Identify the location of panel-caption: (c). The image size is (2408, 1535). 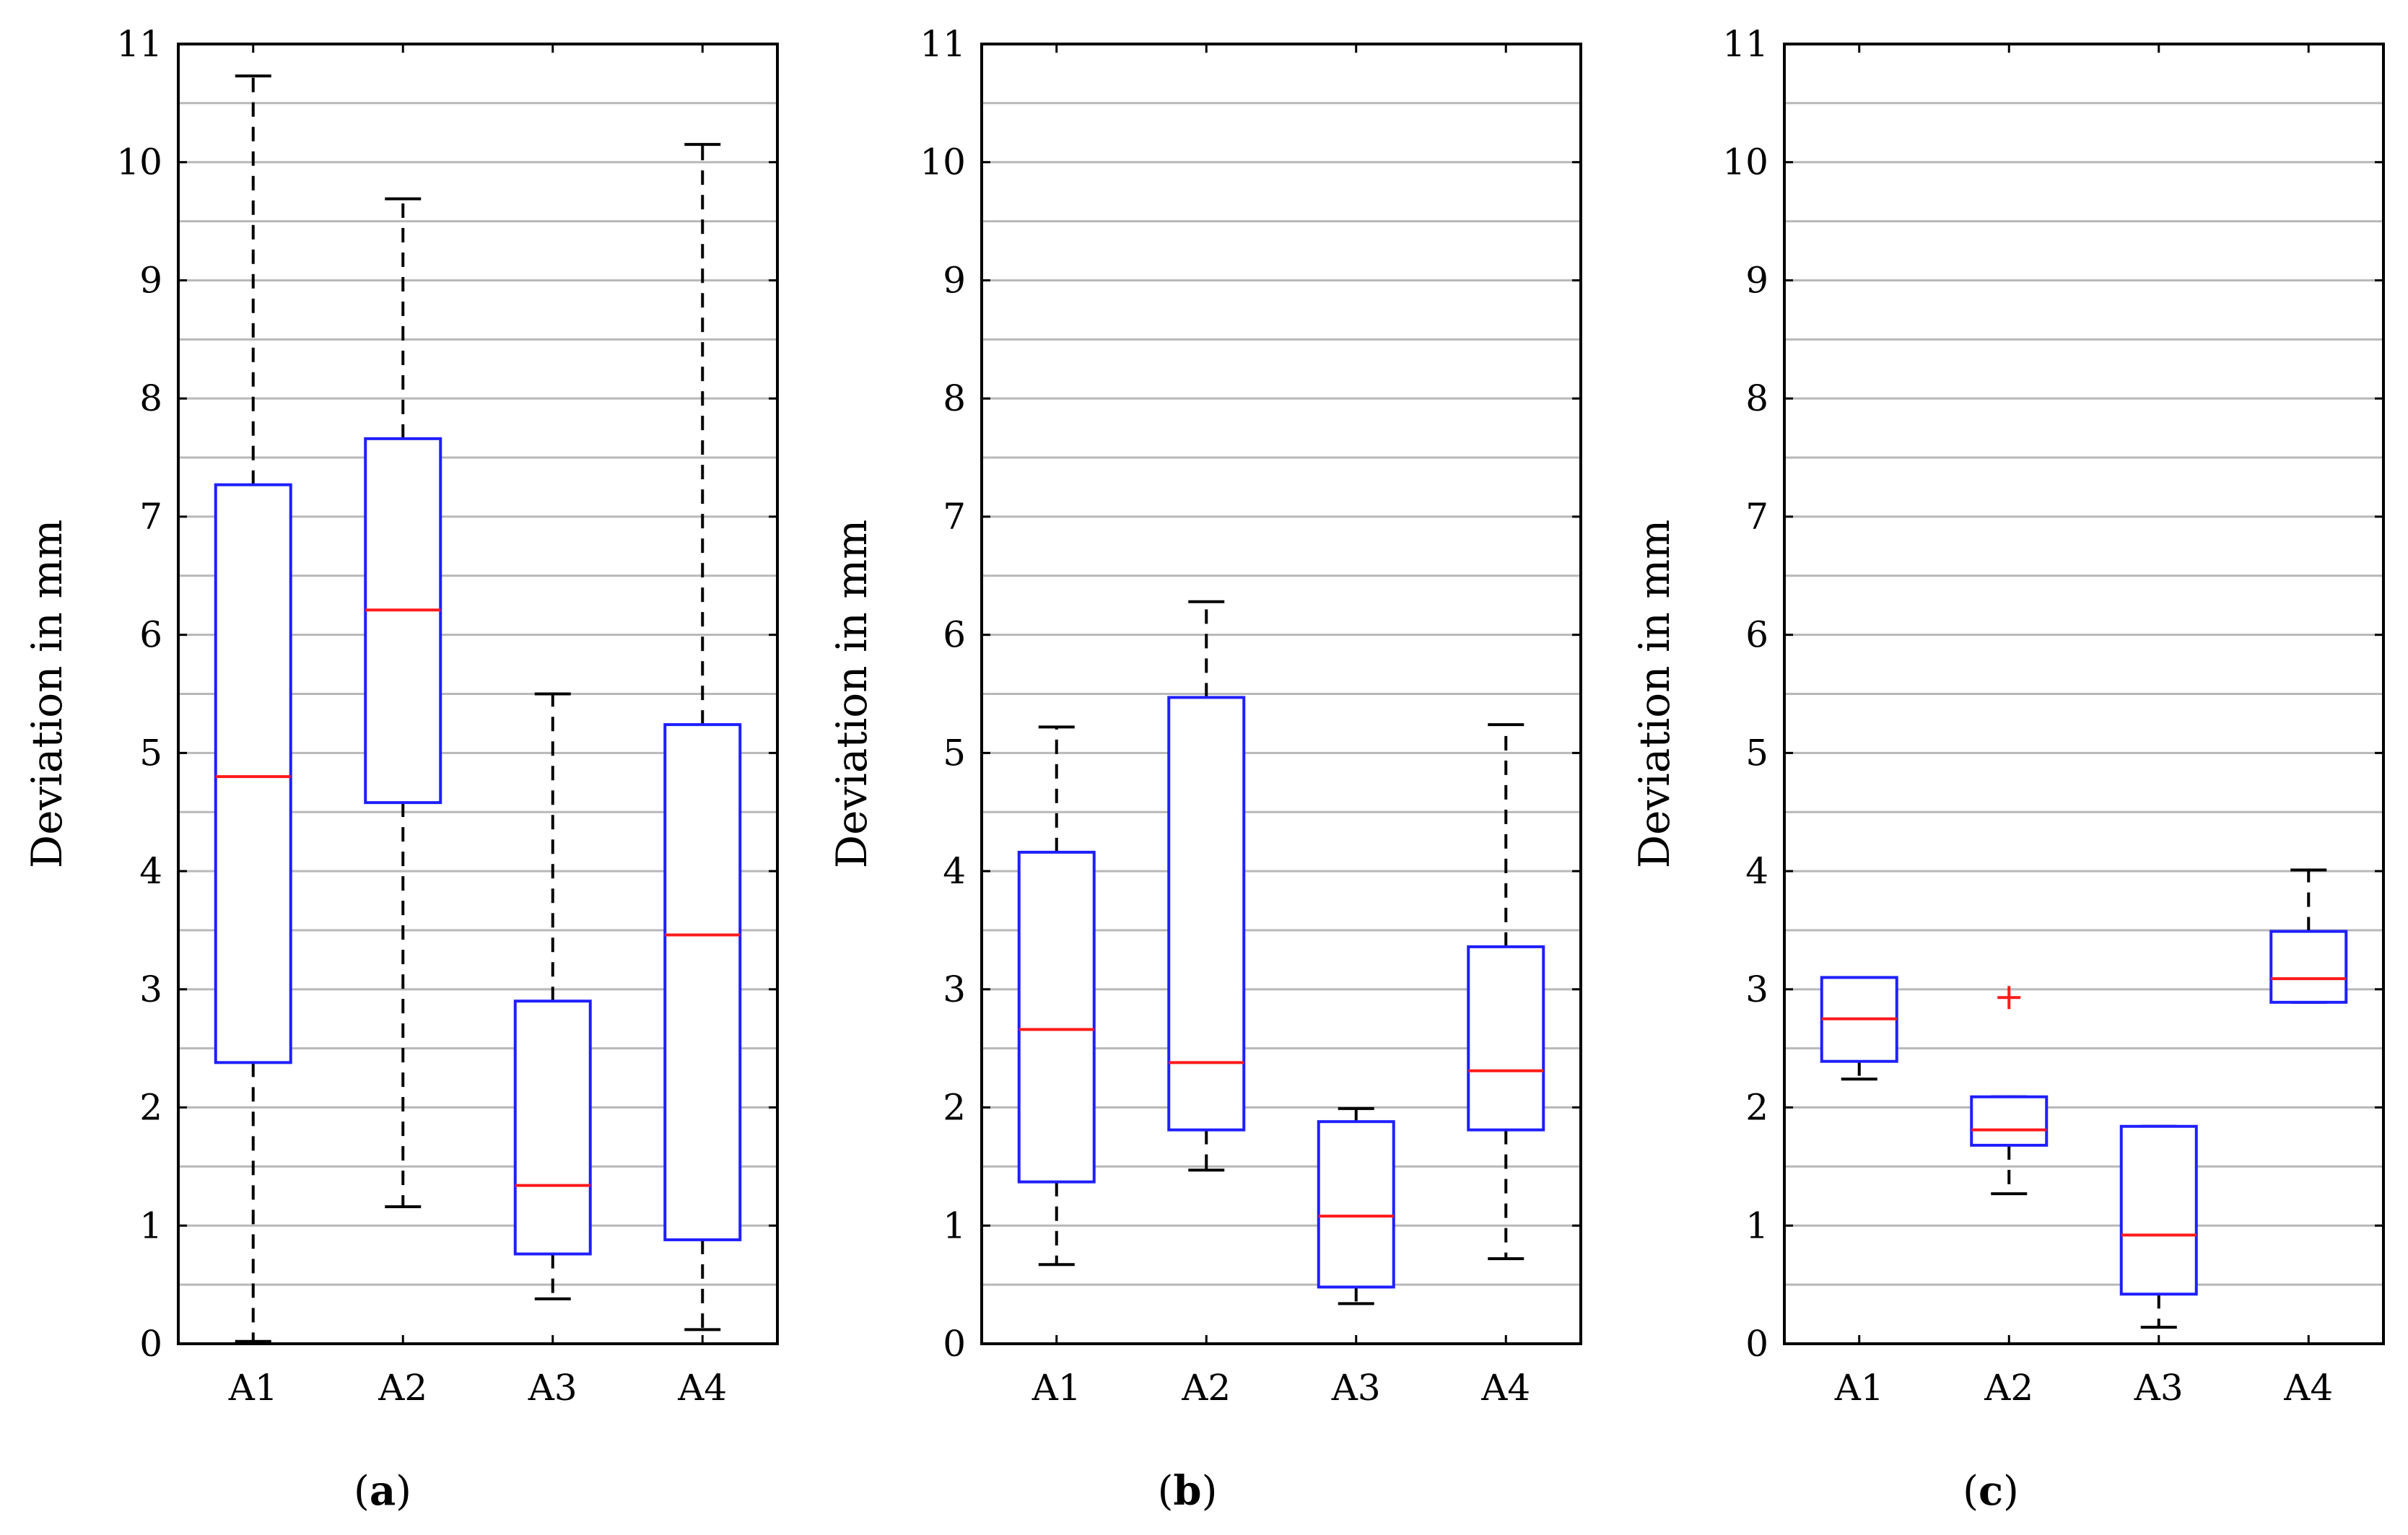
(1991, 1491).